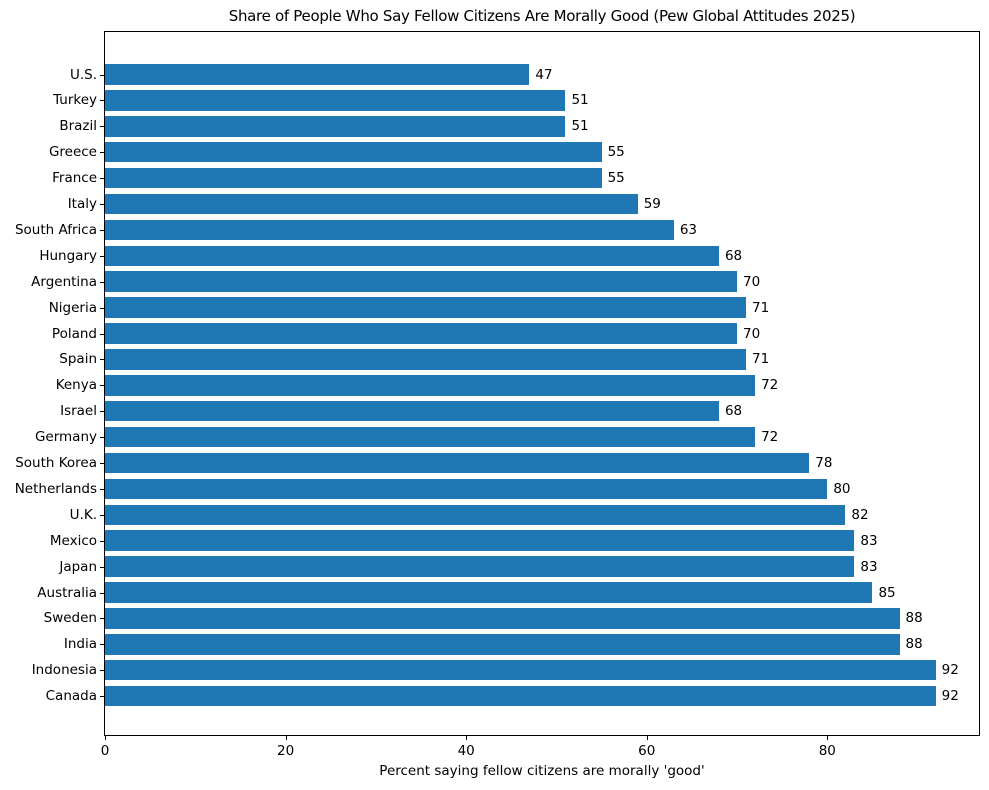 The width and height of the screenshot is (989, 790). What do you see at coordinates (67, 592) in the screenshot?
I see `y-axis-label: Australia` at bounding box center [67, 592].